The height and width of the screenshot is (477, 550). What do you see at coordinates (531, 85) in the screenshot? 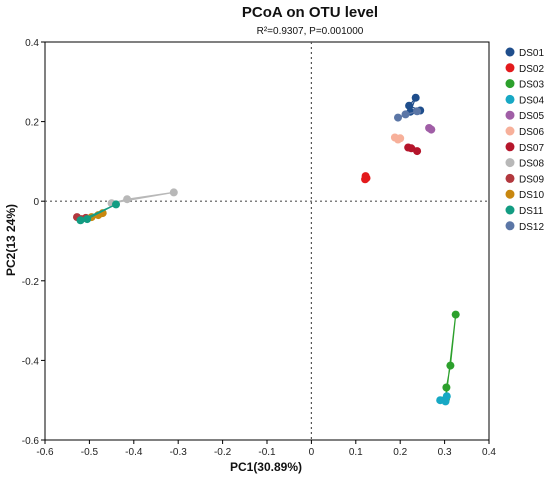
I see `legend-label: DS03` at bounding box center [531, 85].